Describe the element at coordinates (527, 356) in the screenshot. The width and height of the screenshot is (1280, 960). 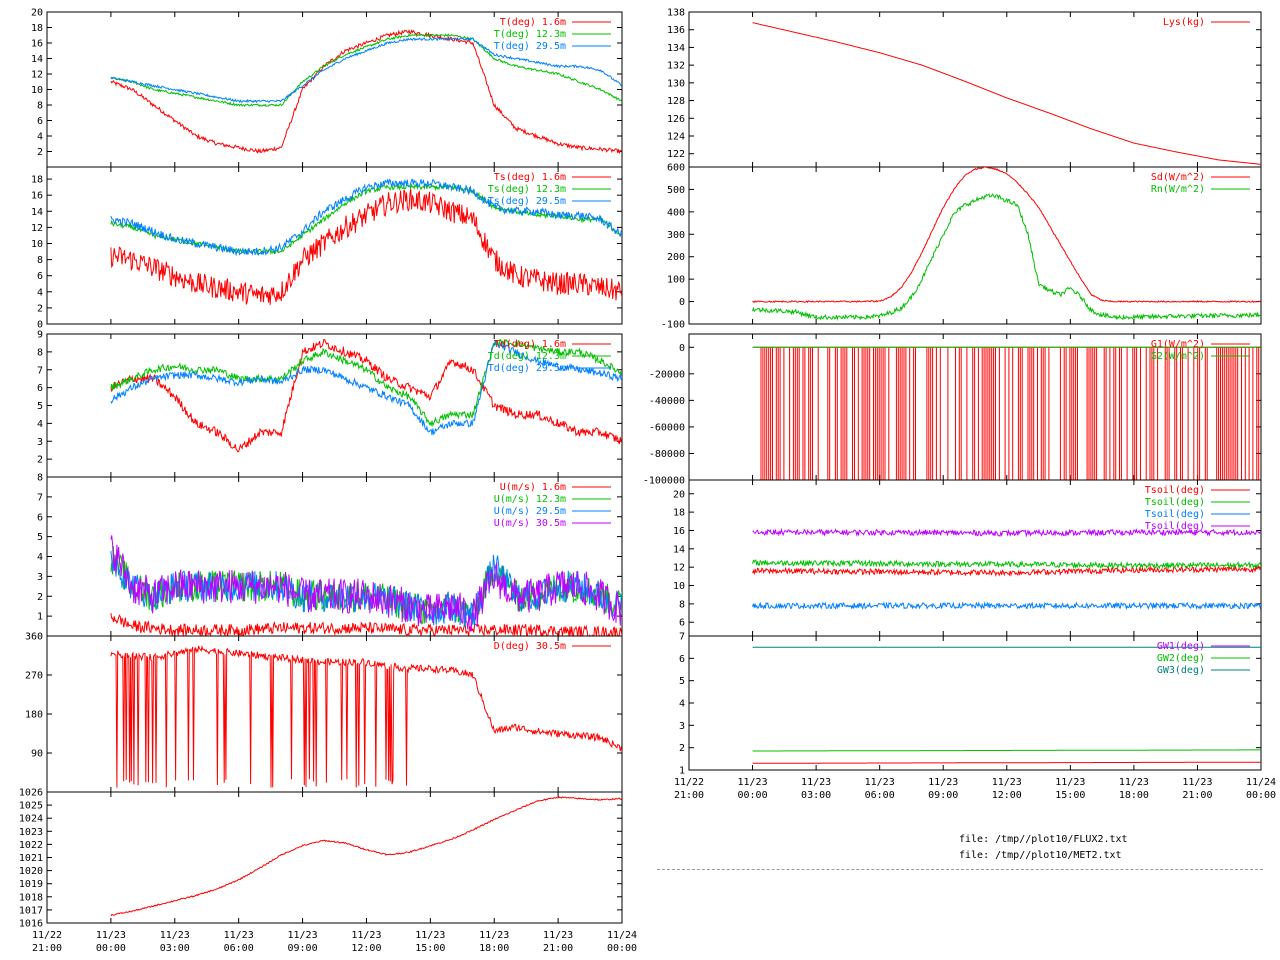
I see `legend-label: Td(deg) 12.3m` at that location.